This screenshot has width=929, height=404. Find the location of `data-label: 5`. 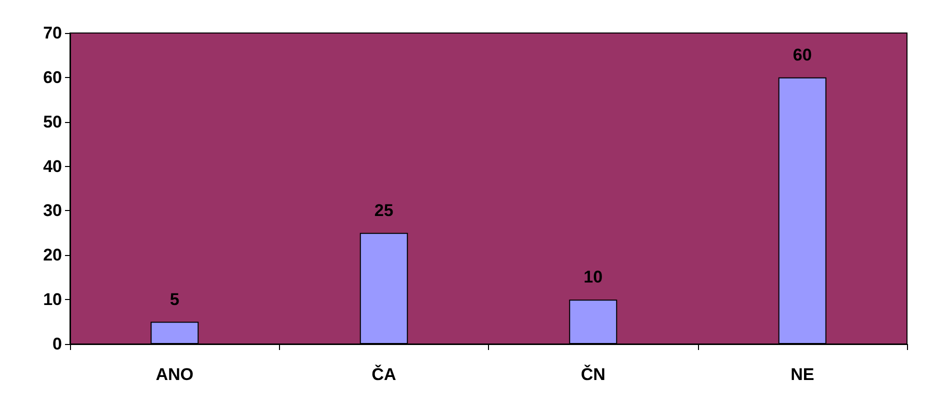

data-label: 5 is located at coordinates (175, 299).